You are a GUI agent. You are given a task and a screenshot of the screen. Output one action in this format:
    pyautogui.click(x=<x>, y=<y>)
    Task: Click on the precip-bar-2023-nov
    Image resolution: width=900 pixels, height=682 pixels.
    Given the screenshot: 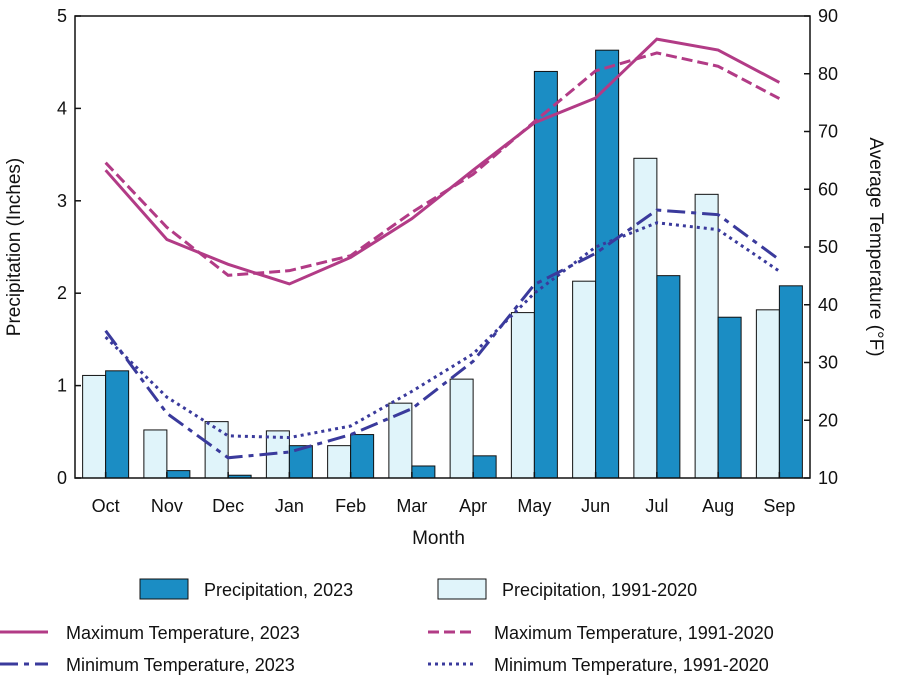 What is the action you would take?
    pyautogui.click(x=178, y=474)
    